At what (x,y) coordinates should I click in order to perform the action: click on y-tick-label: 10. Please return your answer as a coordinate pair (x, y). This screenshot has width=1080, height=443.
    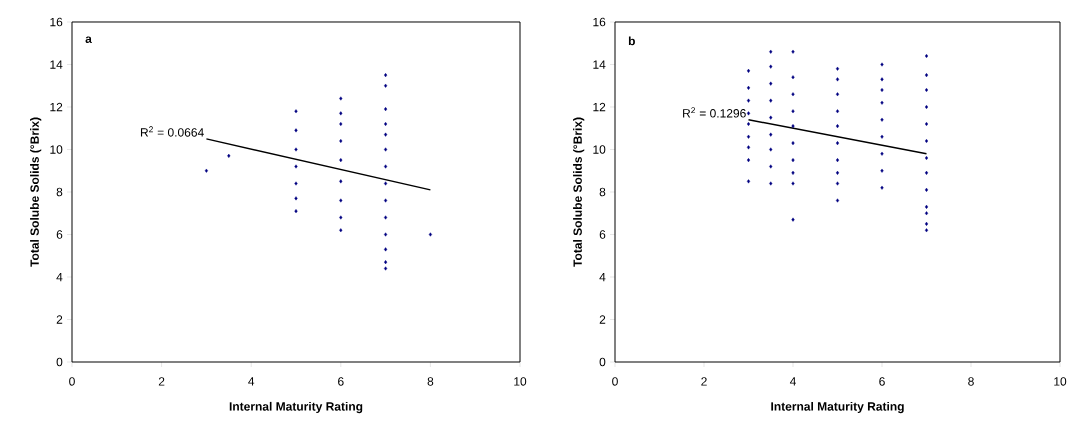
    Looking at the image, I should click on (599, 149).